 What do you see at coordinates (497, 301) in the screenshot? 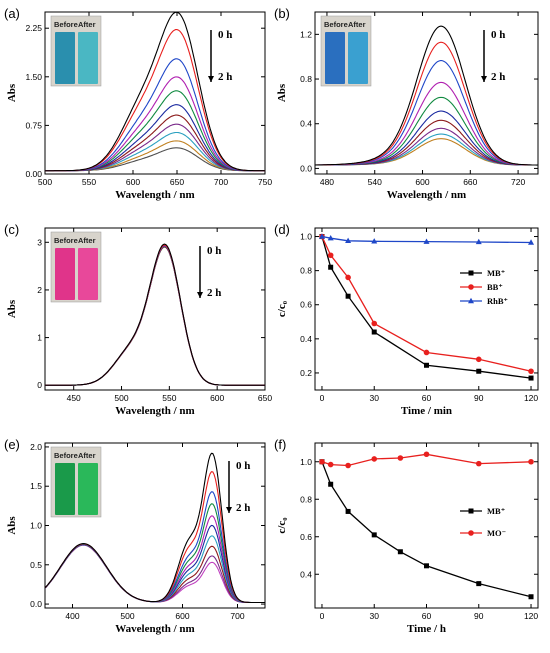
I see `legend-label: RhB⁺` at bounding box center [497, 301].